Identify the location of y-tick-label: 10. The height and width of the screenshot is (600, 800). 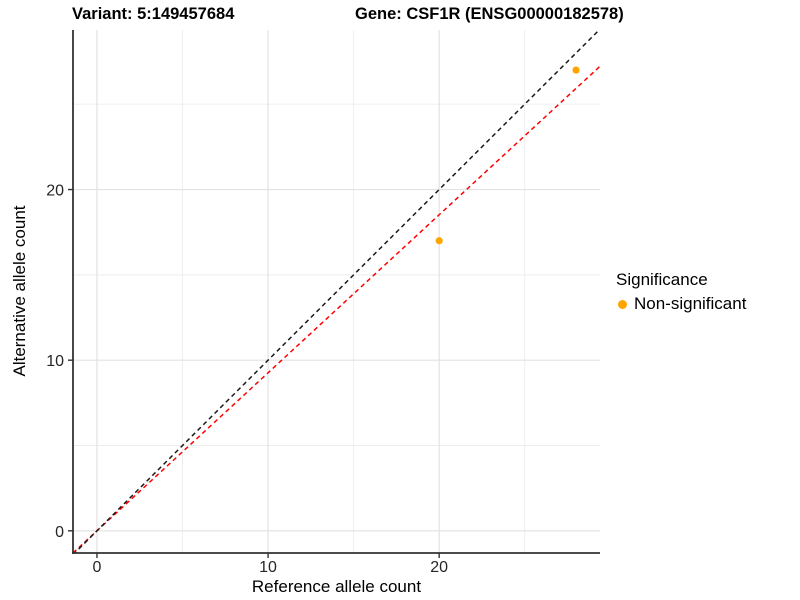
(55, 361).